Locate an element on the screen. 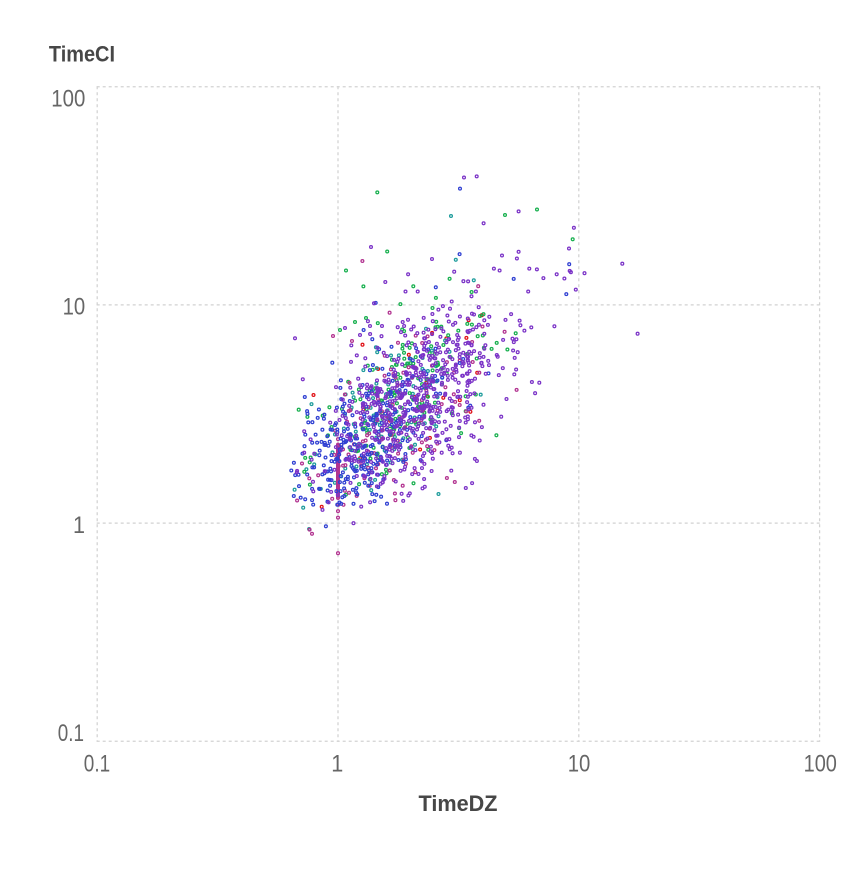 Image resolution: width=866 pixels, height=871 pixels. svg-text: TimeDZ is located at coordinates (458, 803).